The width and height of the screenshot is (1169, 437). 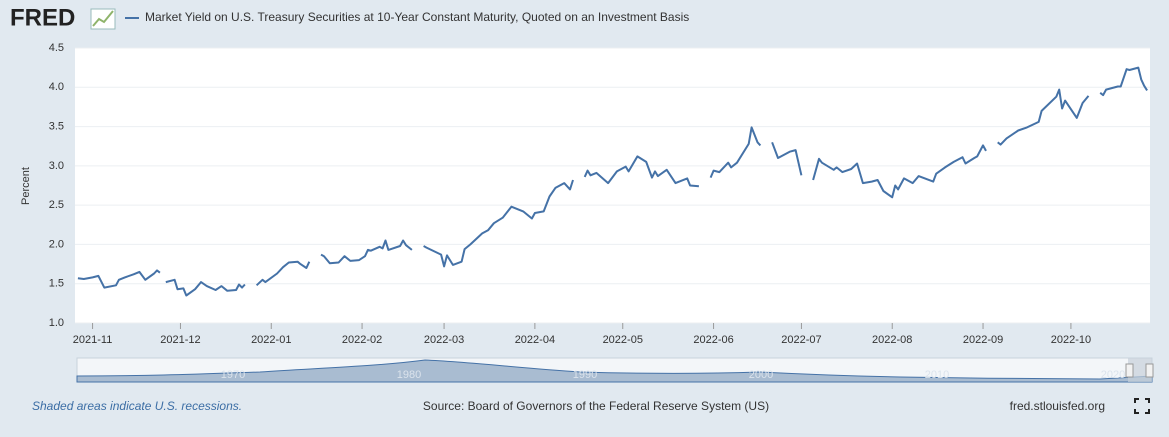 I want to click on navigator-label: 1990, so click(x=585, y=375).